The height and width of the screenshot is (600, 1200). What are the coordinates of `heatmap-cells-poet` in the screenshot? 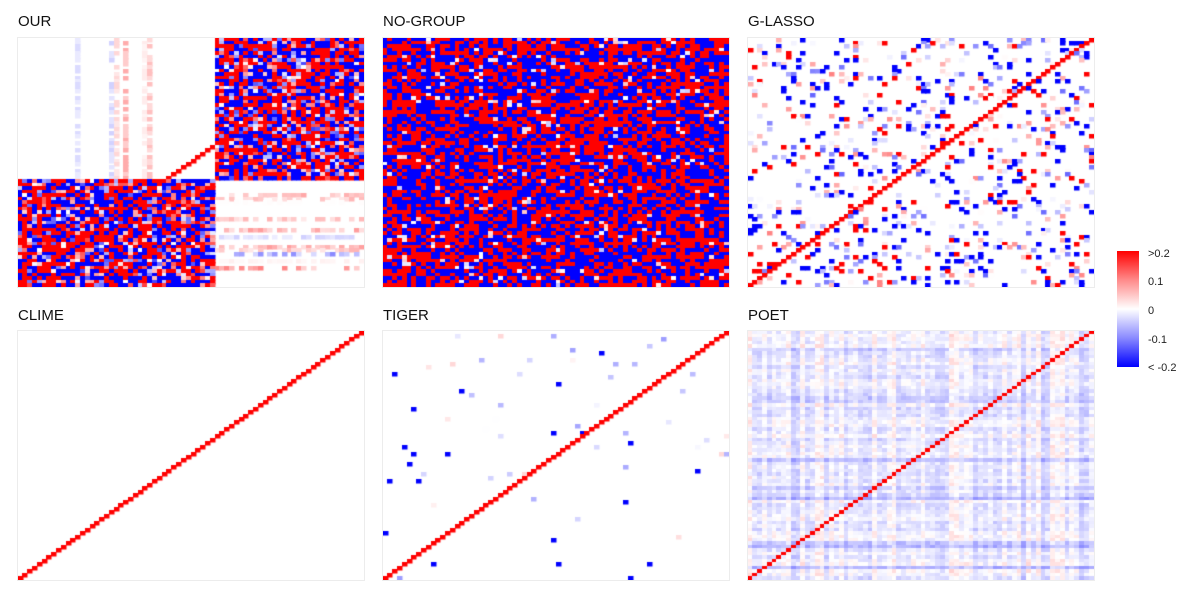 It's located at (921, 455).